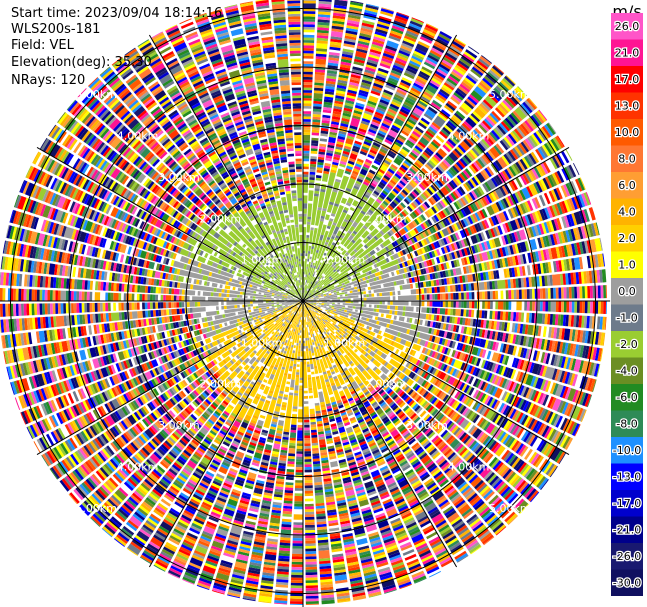 The width and height of the screenshot is (647, 607). I want to click on start-time-label: Start time: 2023/09/04 18:14:16, so click(117, 13).